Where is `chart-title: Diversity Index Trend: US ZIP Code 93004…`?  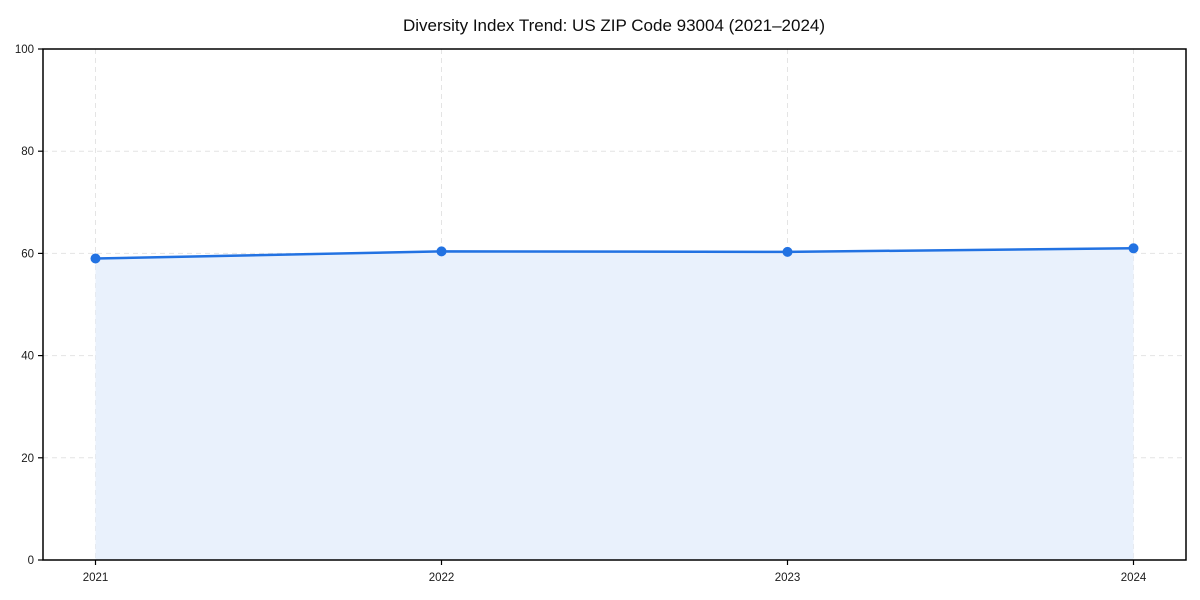
chart-title: Diversity Index Trend: US ZIP Code 93004… is located at coordinates (614, 25).